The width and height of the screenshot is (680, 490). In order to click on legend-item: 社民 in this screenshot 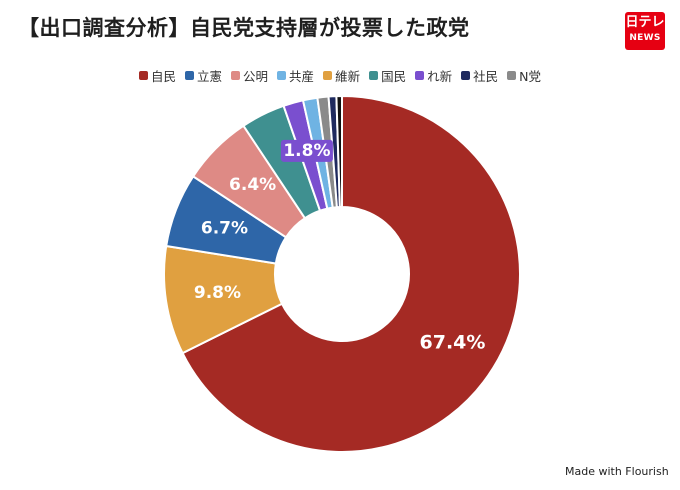, I will do `click(479, 75)`.